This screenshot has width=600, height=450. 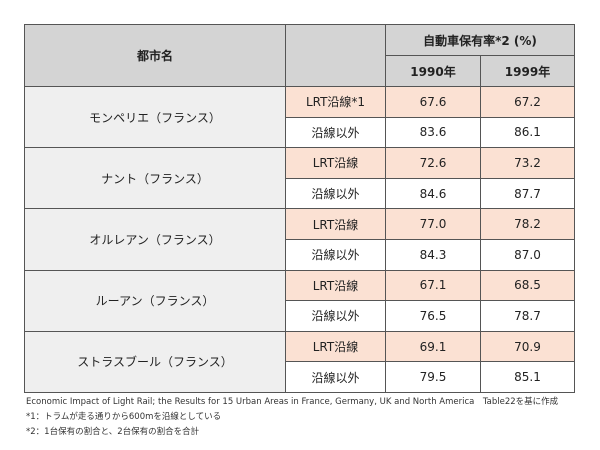 I want to click on table-row-other: 沿線以外 84.3 87.0, so click(x=300, y=254).